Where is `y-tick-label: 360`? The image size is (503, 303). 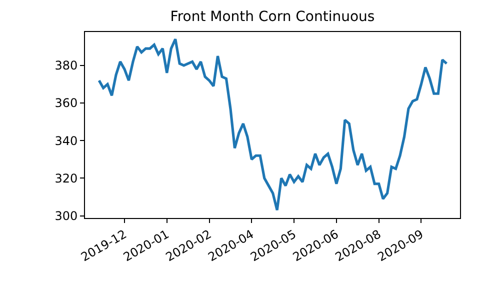 y-tick-label: 360 is located at coordinates (66, 103).